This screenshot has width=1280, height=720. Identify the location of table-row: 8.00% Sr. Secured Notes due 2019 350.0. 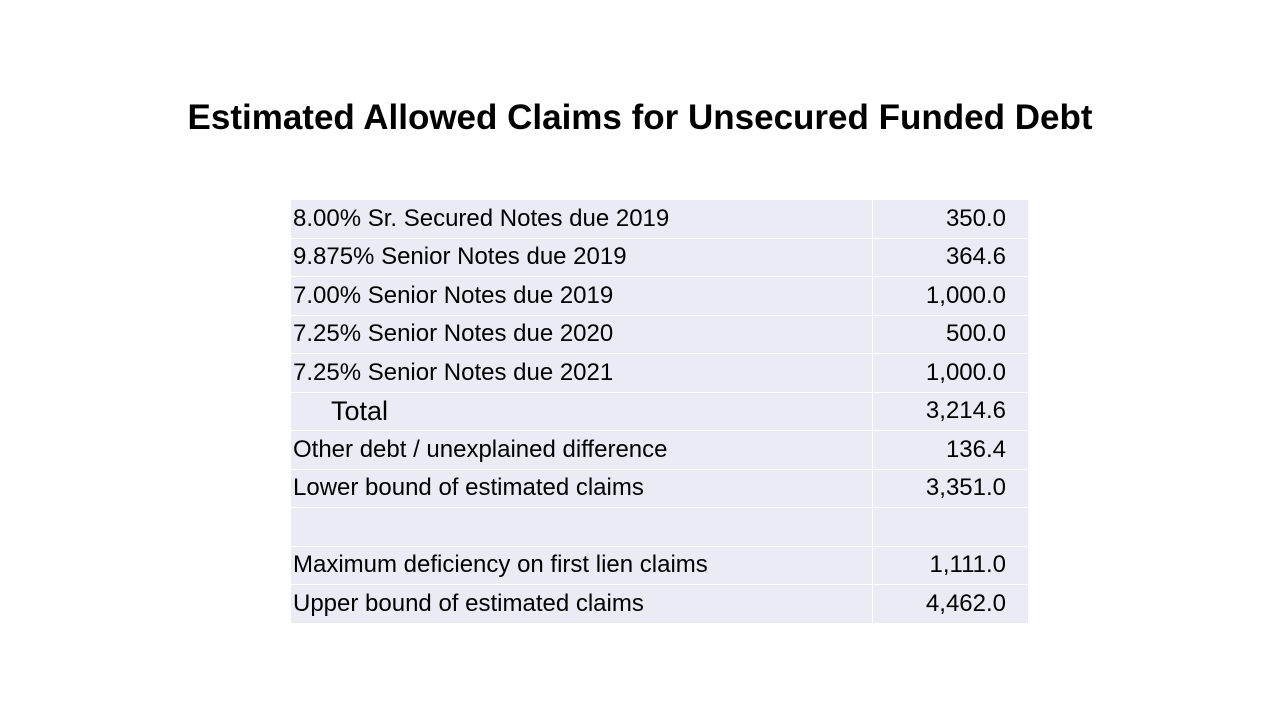
(659, 219).